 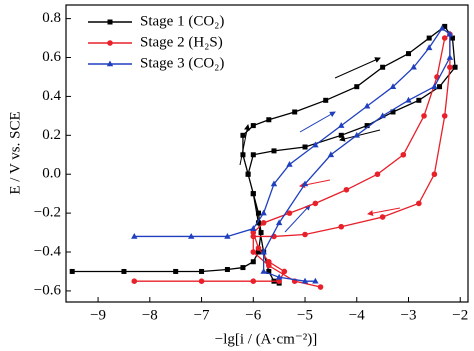 What do you see at coordinates (150, 315) in the screenshot?
I see `x-tick-label: −8` at bounding box center [150, 315].